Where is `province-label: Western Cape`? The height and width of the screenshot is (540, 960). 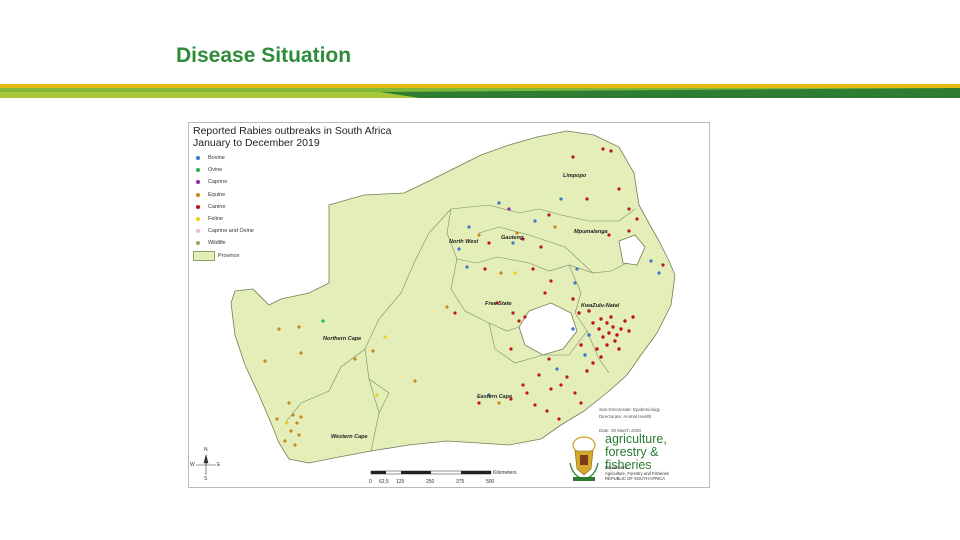 province-label: Western Cape is located at coordinates (349, 437).